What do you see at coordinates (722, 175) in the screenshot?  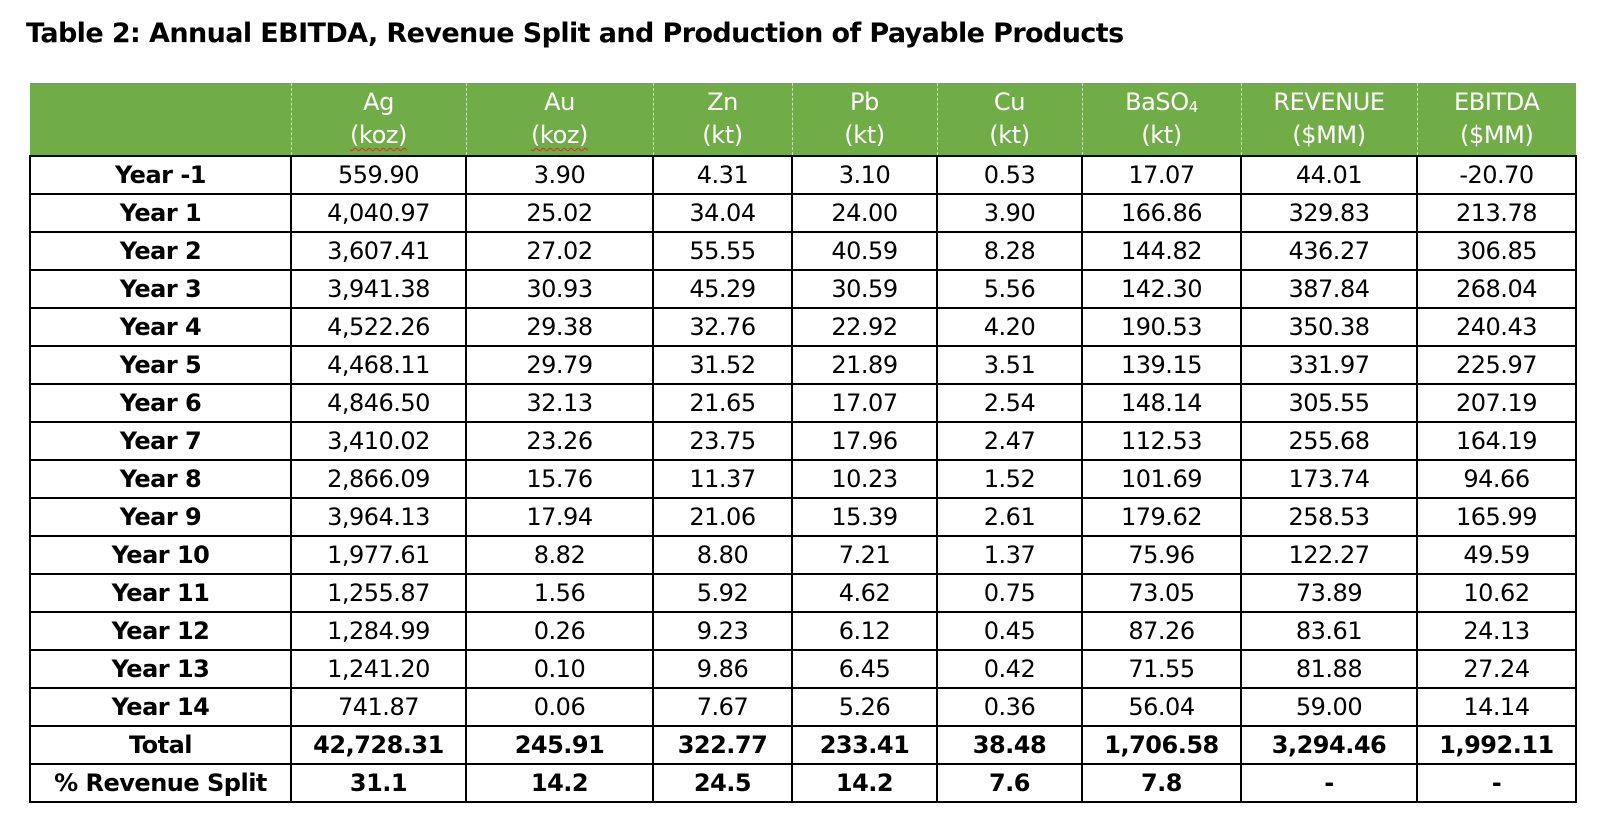 I see `cell-zn: 4.31` at bounding box center [722, 175].